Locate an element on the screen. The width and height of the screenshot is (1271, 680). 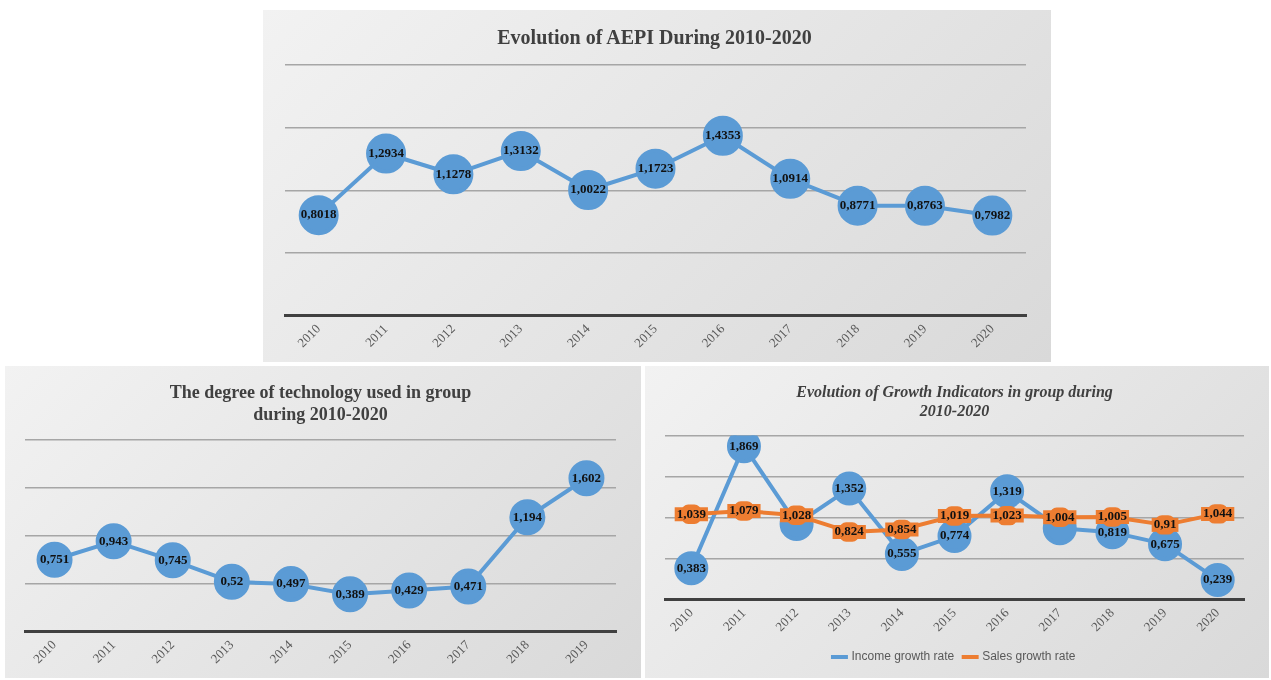
chart-title: Evolution of AEPI During 2010-2020 is located at coordinates (654, 38).